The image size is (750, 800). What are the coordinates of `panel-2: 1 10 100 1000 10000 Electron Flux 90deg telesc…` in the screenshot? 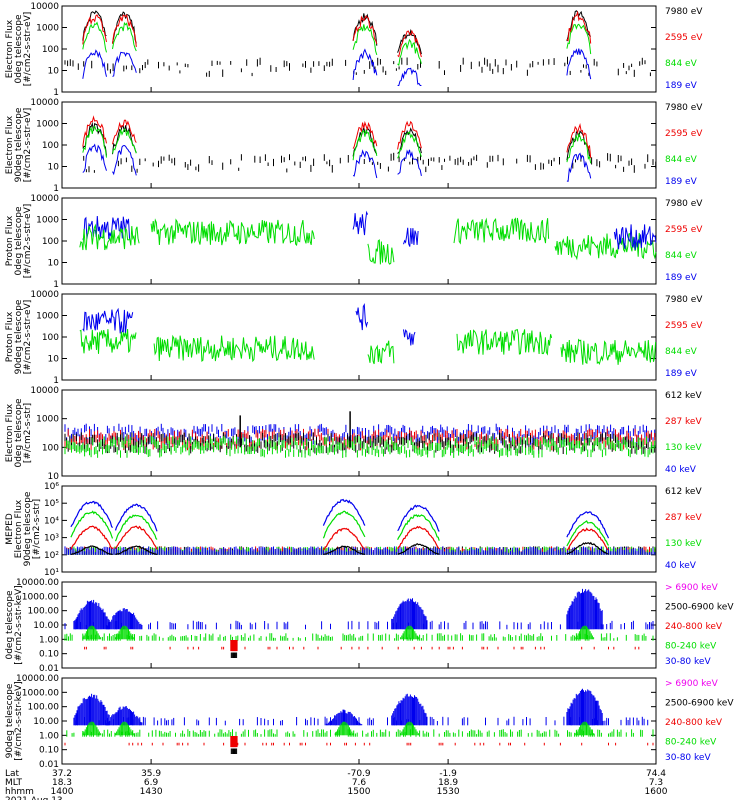 It's located at (354, 146).